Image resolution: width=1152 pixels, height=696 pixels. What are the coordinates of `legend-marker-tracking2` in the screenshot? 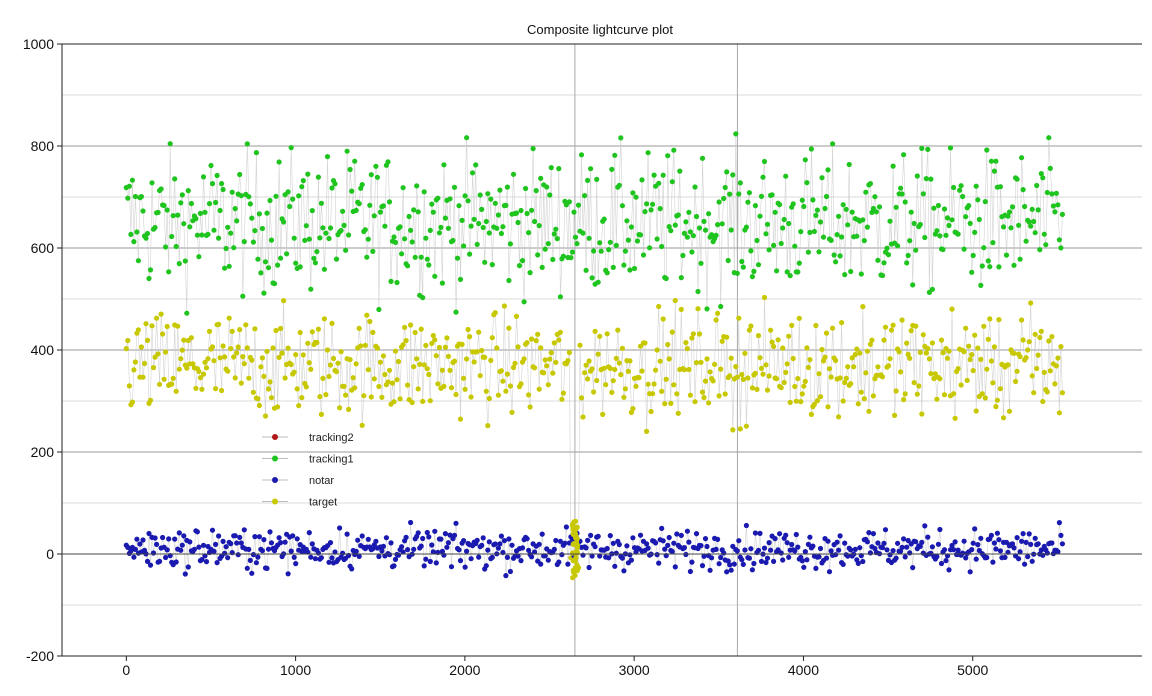 It's located at (275, 437).